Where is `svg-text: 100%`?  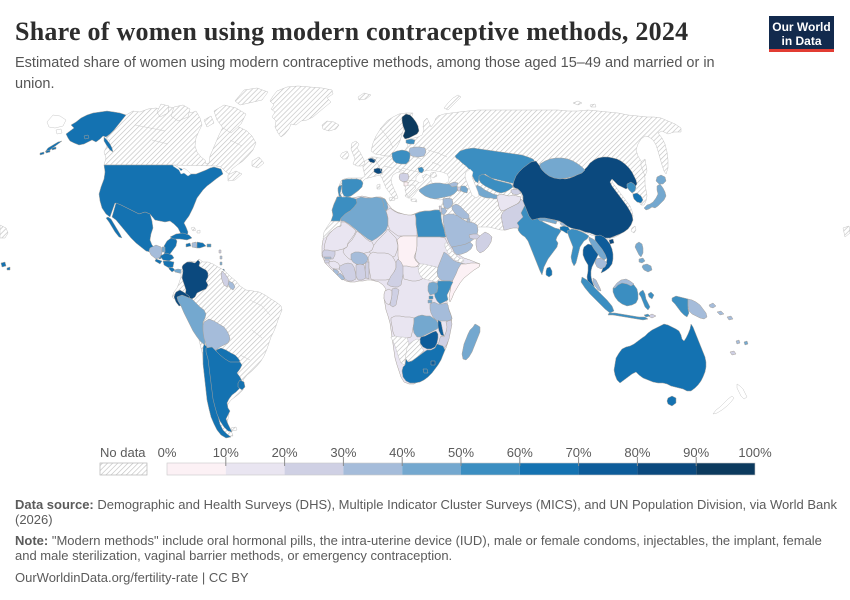
svg-text: 100% is located at coordinates (755, 452).